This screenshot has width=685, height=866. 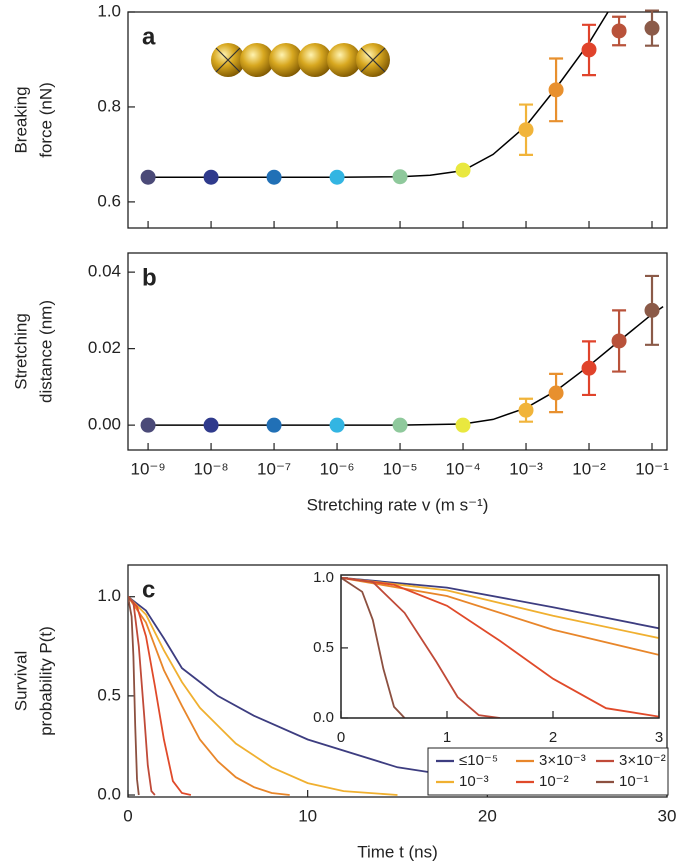 What do you see at coordinates (553, 737) in the screenshot?
I see `x-tick-label: 2` at bounding box center [553, 737].